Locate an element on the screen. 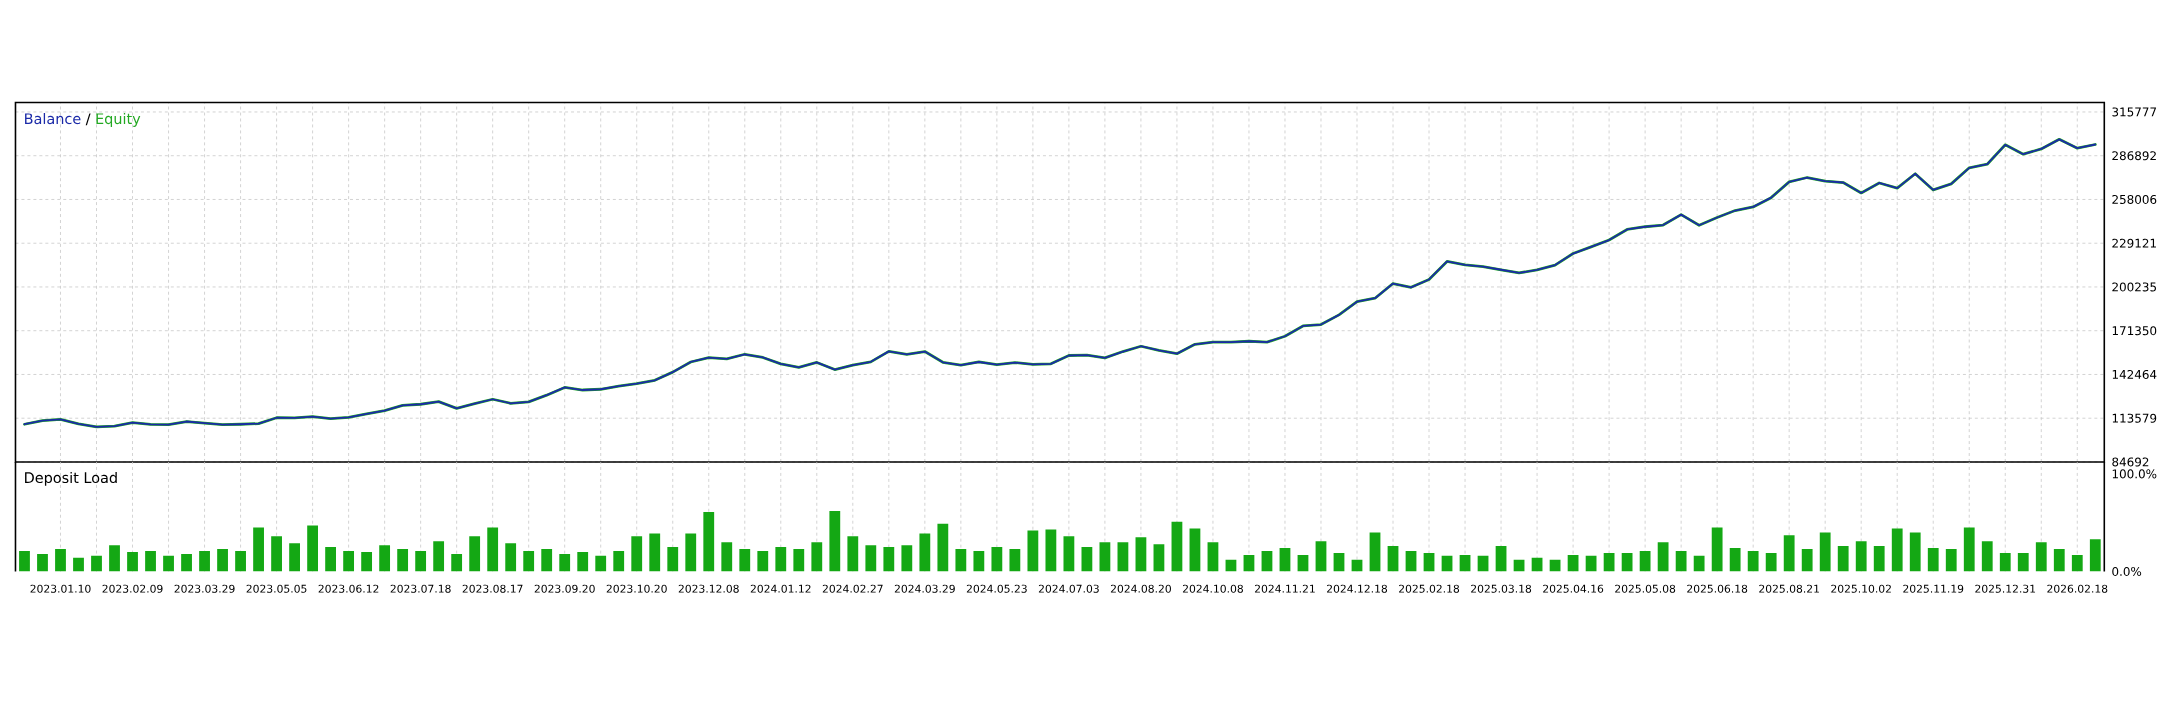 This screenshot has height=721, width=2172. x-tick-label: 2023.09.20 is located at coordinates (564, 588).